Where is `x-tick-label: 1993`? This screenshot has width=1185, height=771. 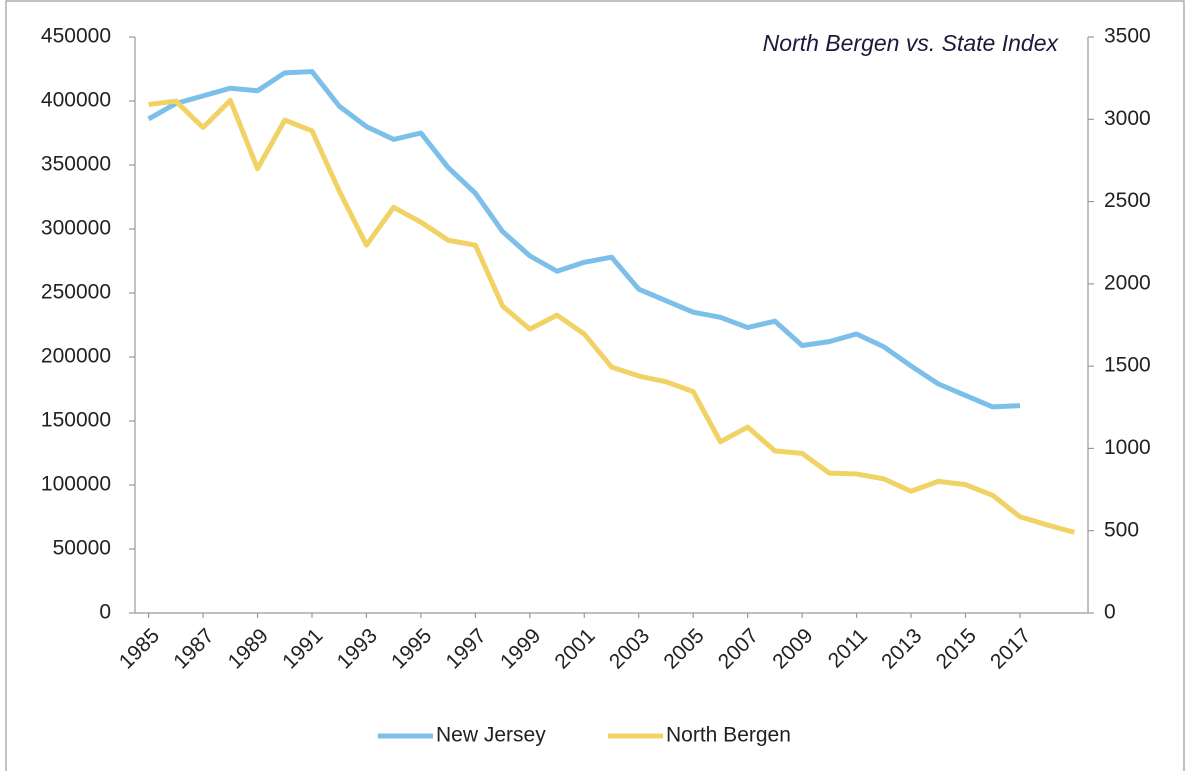
x-tick-label: 1993 is located at coordinates (357, 648).